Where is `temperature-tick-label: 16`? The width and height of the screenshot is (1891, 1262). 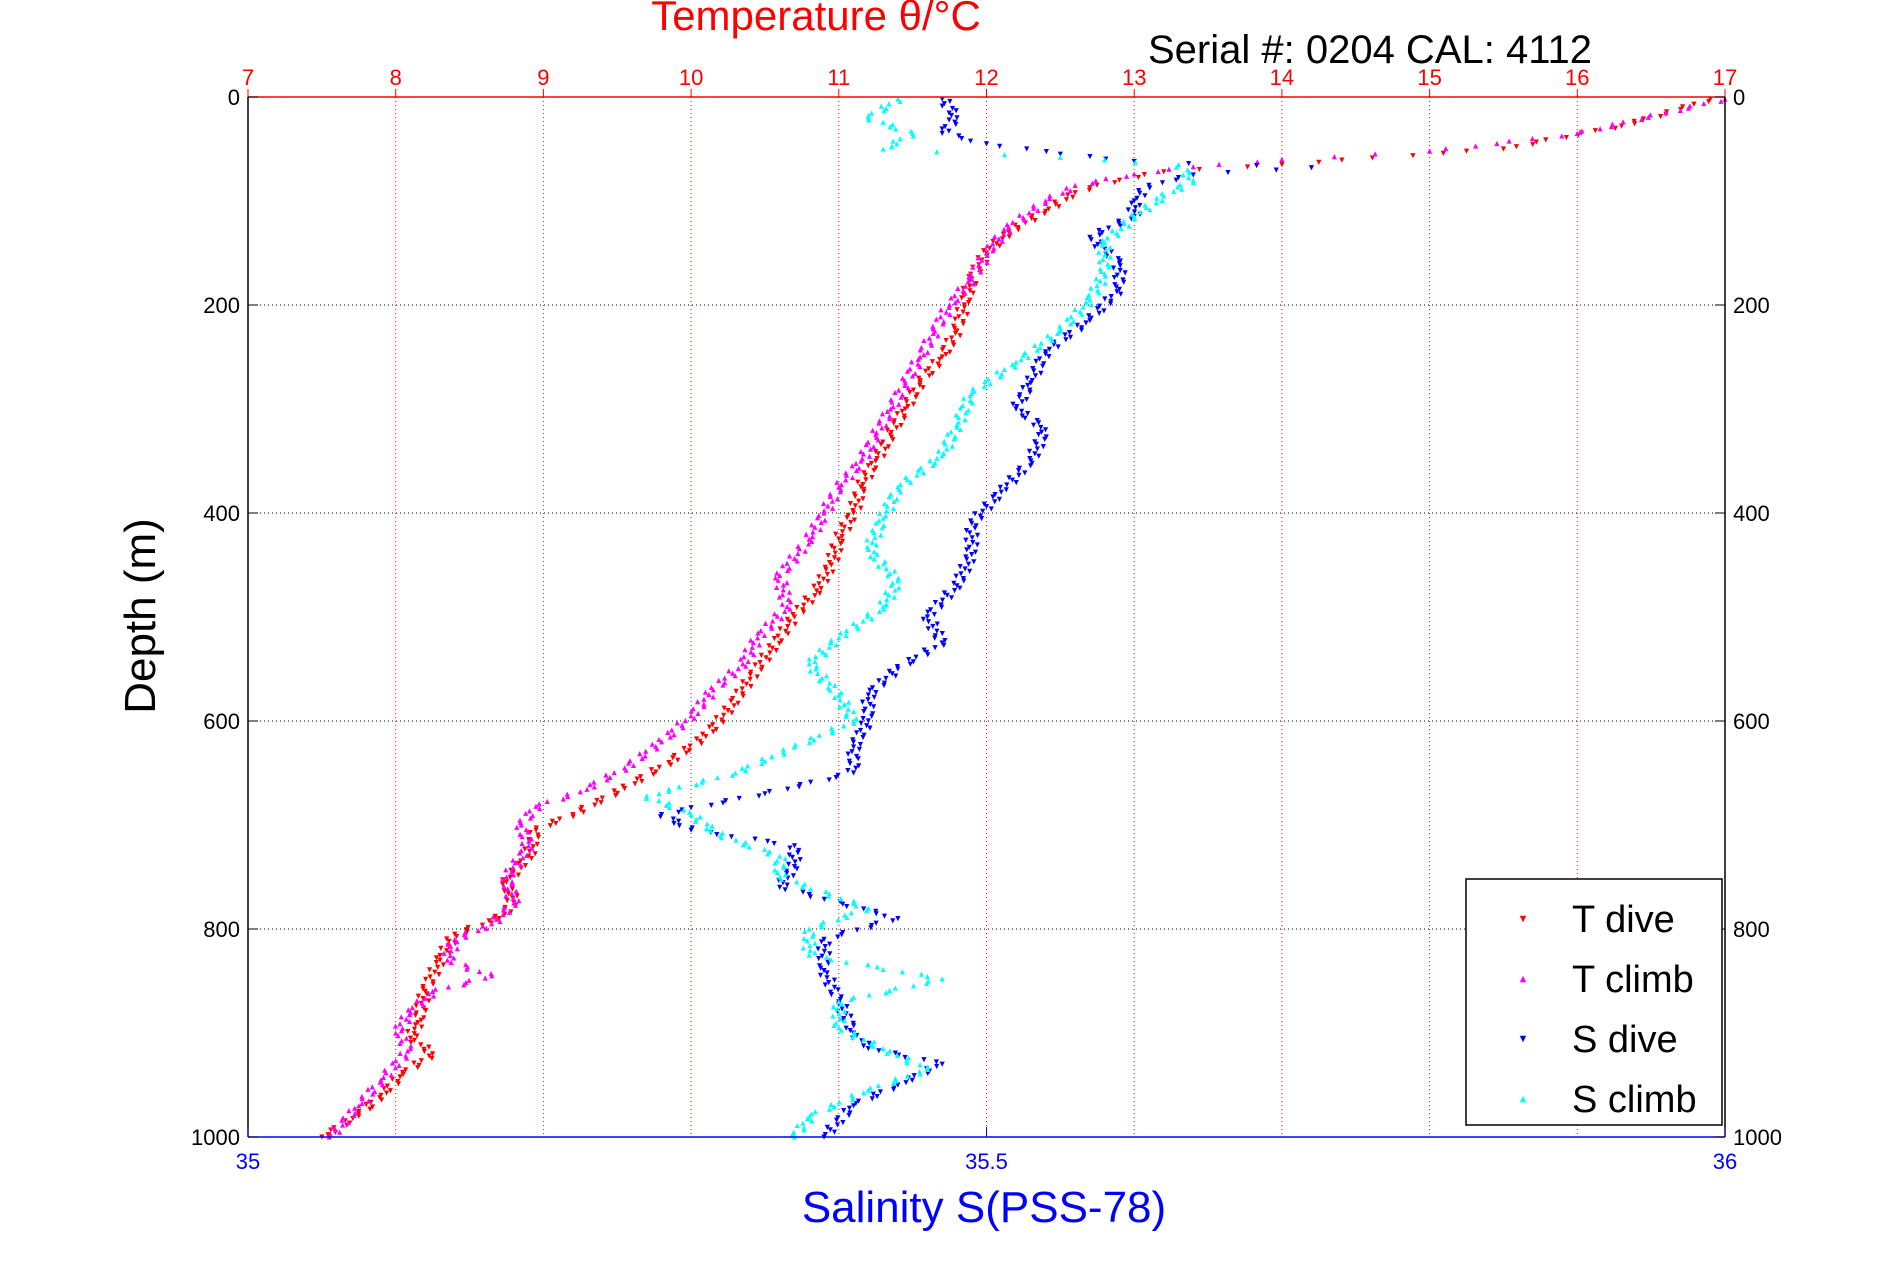 temperature-tick-label: 16 is located at coordinates (1577, 77).